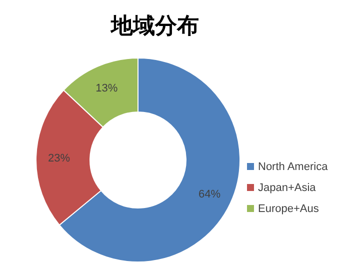 The height and width of the screenshot is (280, 340). What do you see at coordinates (289, 209) in the screenshot?
I see `legend-label: Europe+Aus` at bounding box center [289, 209].